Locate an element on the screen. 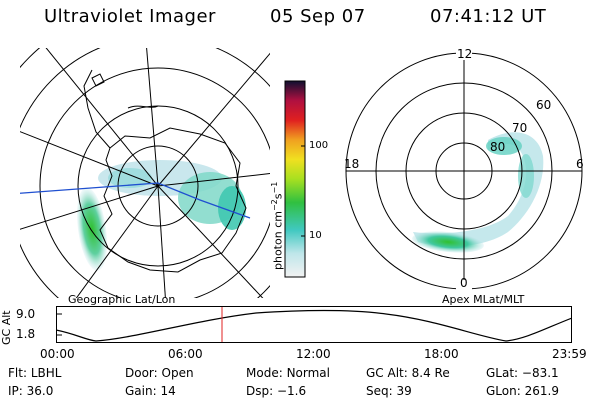  ip-field: IP: 36.0 is located at coordinates (31, 391).